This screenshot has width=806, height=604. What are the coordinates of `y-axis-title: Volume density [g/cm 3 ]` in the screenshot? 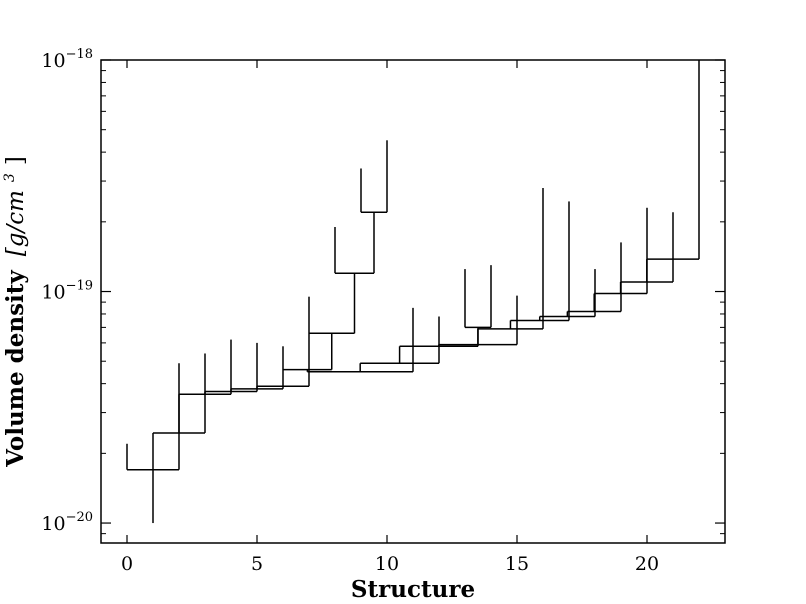 It's located at (14, 312).